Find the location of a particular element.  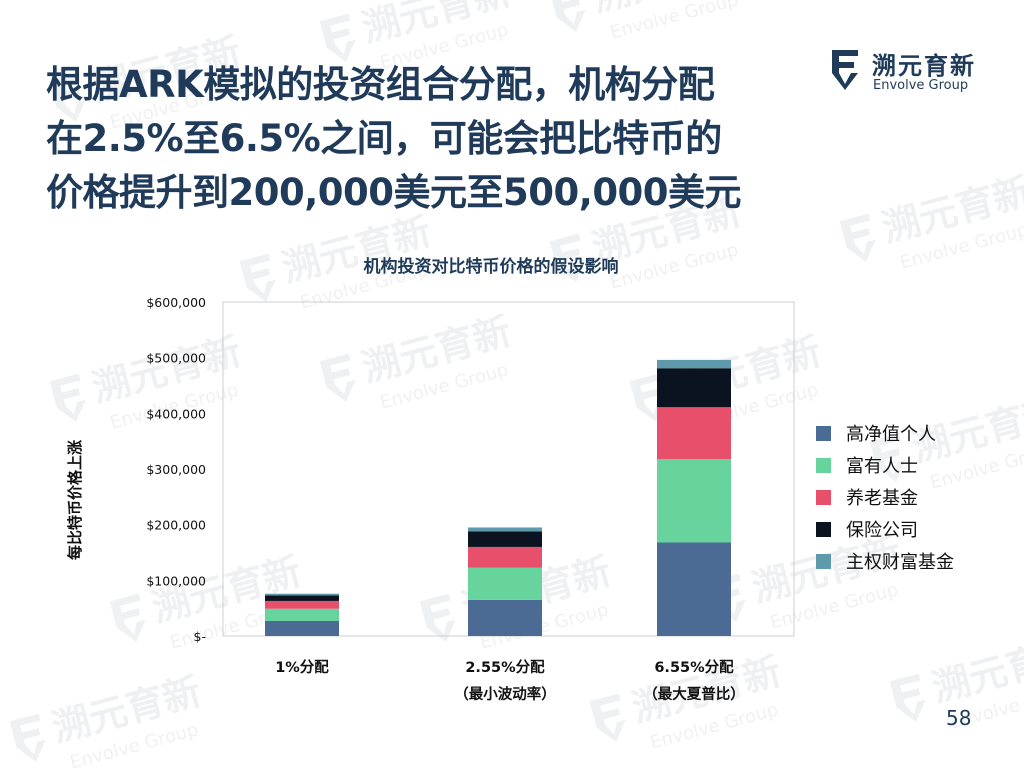

slide-title-line-1: 根据ARK模拟的投资组合分配，机构分配 is located at coordinates (380, 84).